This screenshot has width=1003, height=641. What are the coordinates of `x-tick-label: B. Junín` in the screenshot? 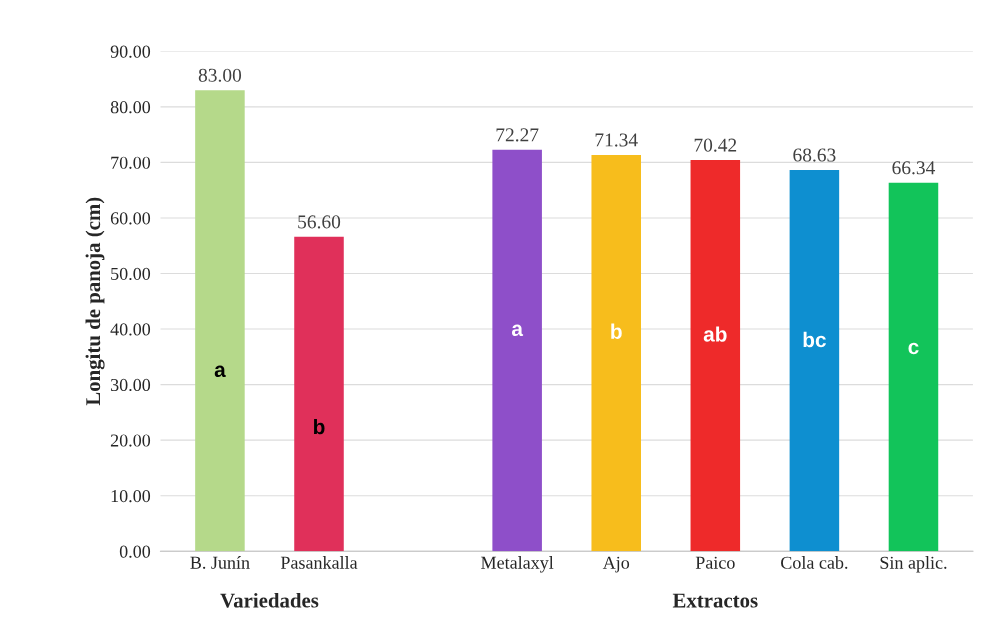 It's located at (220, 562).